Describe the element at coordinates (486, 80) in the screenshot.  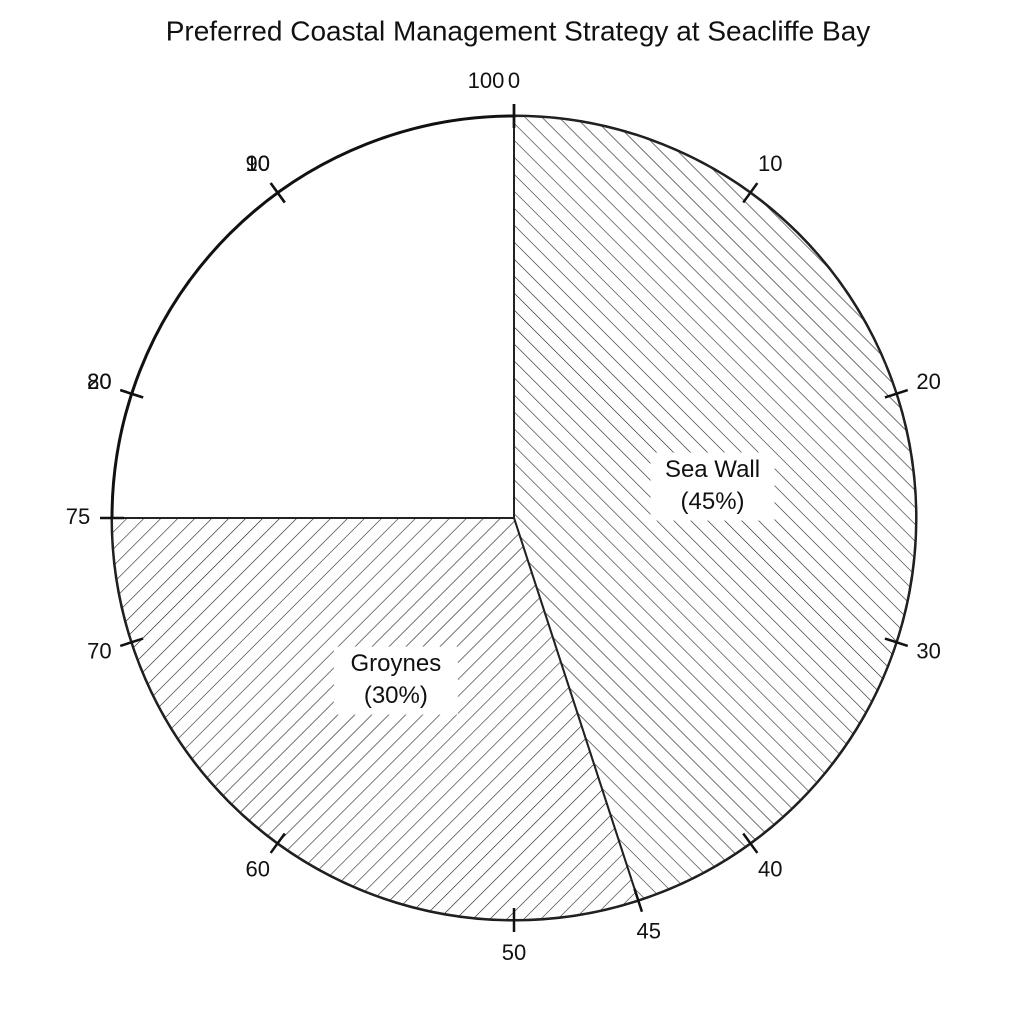
I see `scale-label: 100` at that location.